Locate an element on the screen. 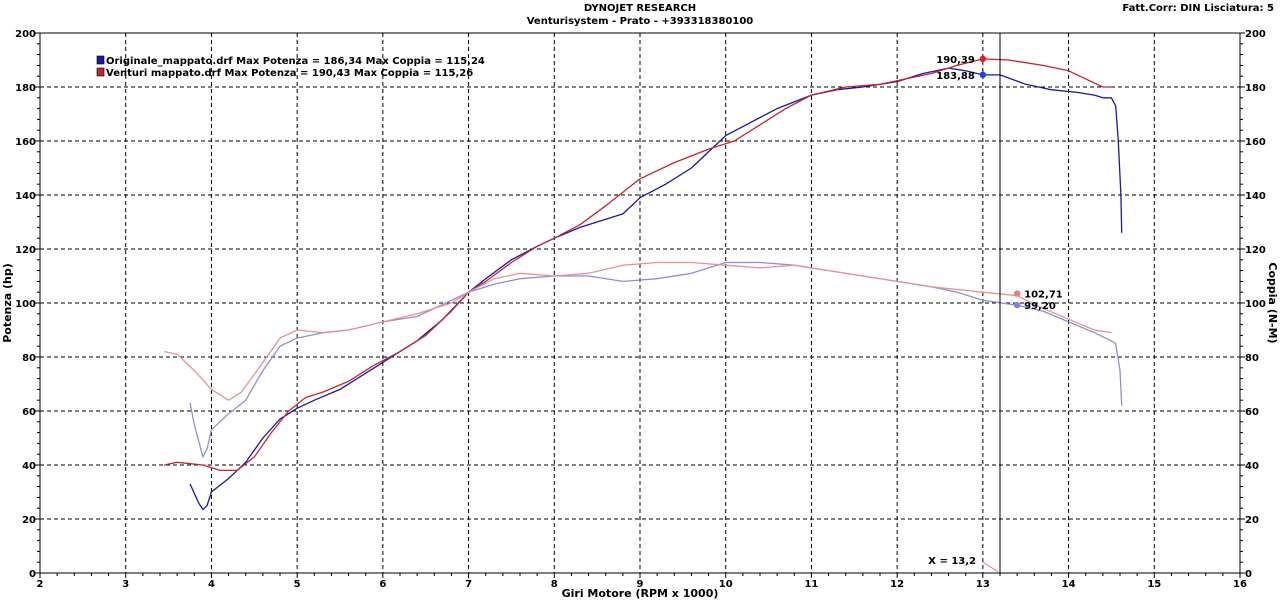 The width and height of the screenshot is (1280, 600). y-tick-label: 60 is located at coordinates (29, 412).